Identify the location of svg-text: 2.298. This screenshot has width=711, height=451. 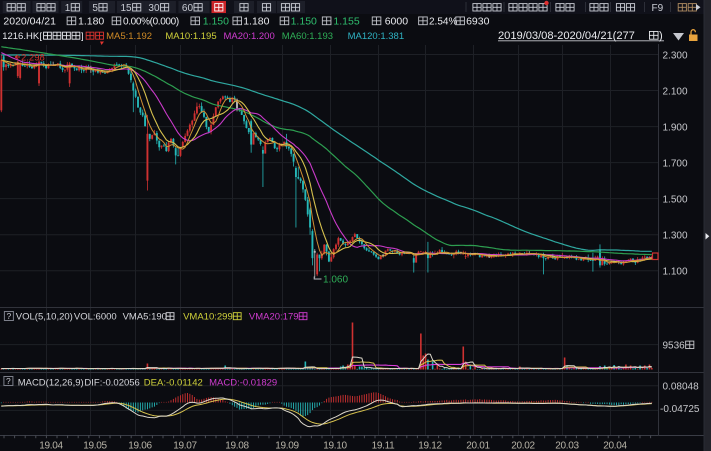
(33, 58).